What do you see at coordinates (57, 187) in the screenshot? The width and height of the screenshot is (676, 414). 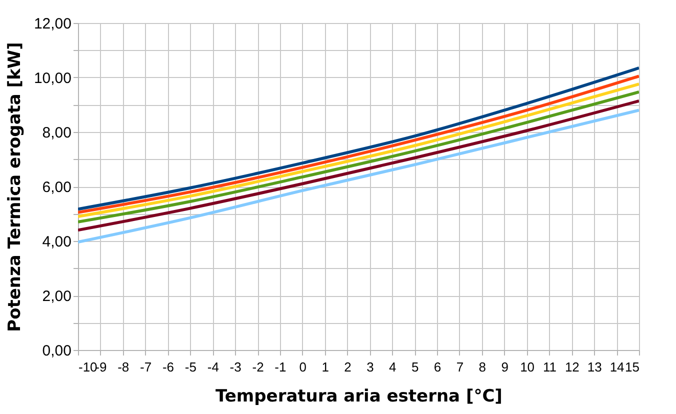 I see `y-tick-label: 6,00` at bounding box center [57, 187].